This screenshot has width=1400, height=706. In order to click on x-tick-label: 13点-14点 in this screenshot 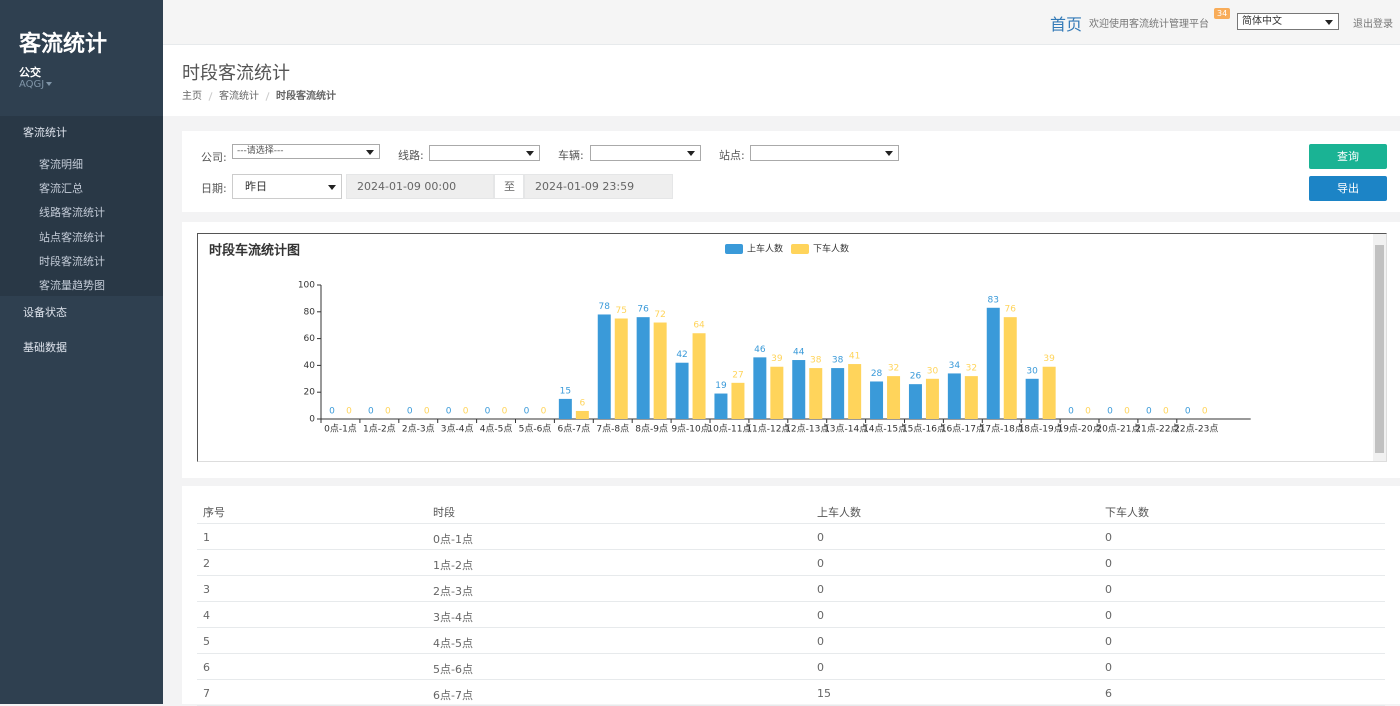, I will do `click(846, 429)`.